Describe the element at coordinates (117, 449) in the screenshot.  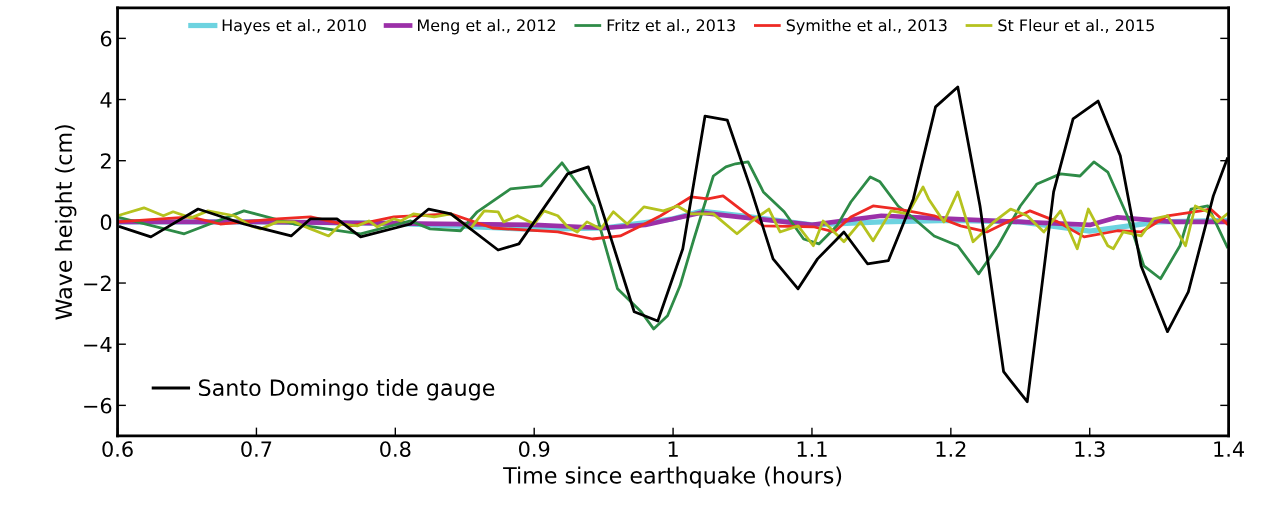
I see `x-tick-label: 0.6` at that location.